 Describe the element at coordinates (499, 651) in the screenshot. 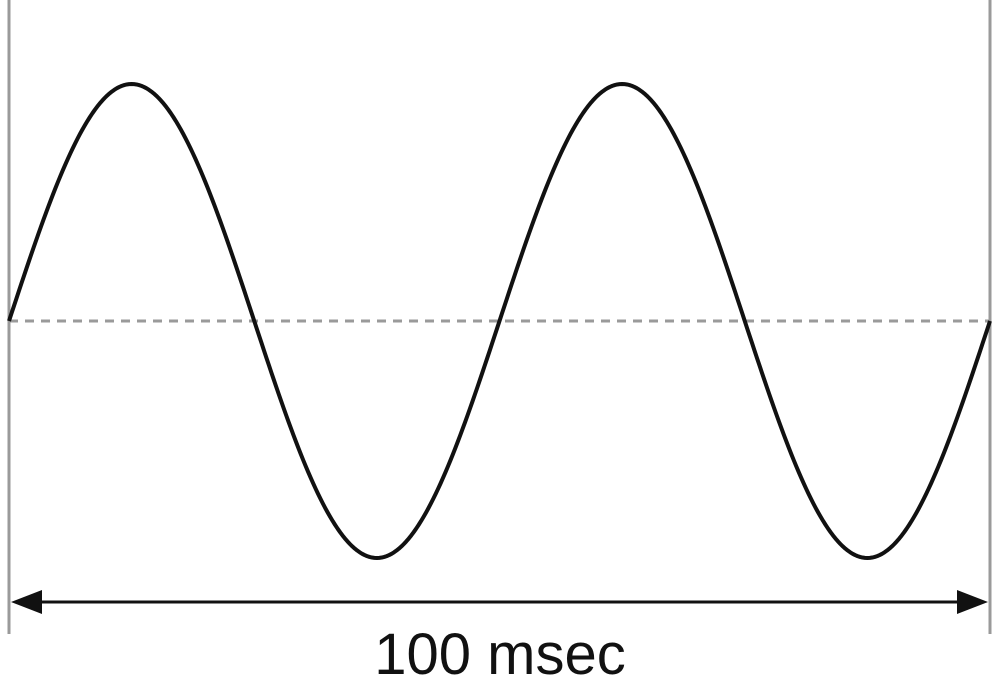

I see `duration-label: 100 msec` at that location.